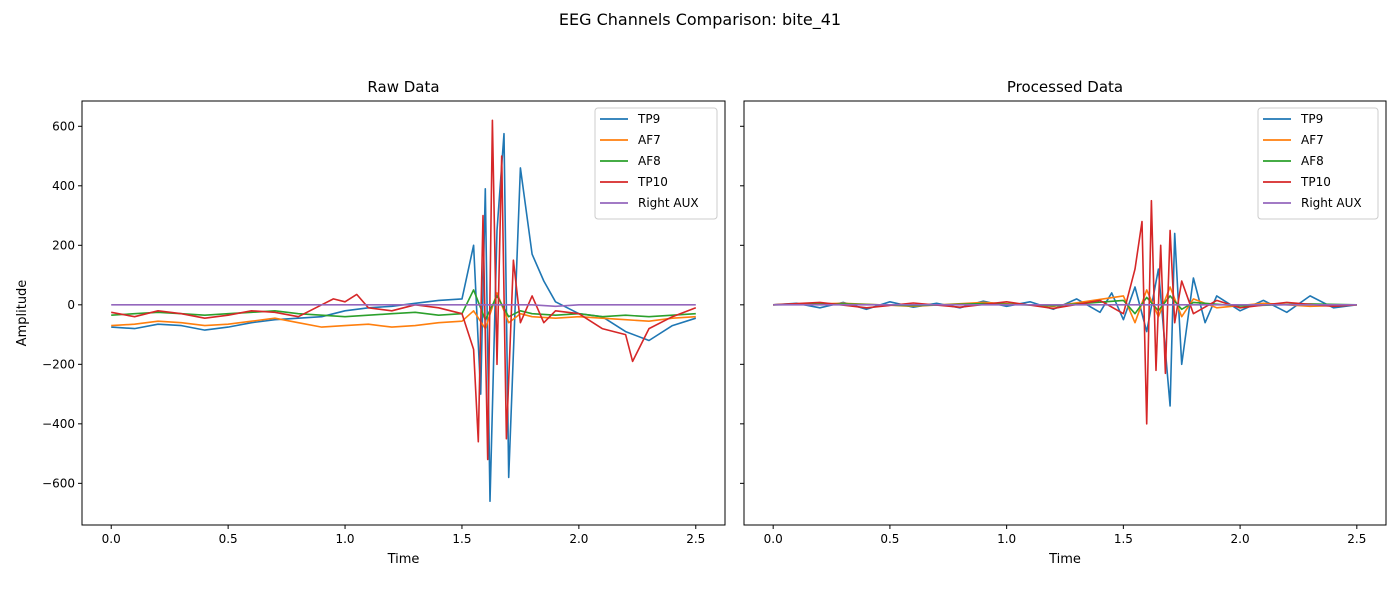 The width and height of the screenshot is (1400, 600). Describe the element at coordinates (58, 483) in the screenshot. I see `y-tick-label: −600` at that location.